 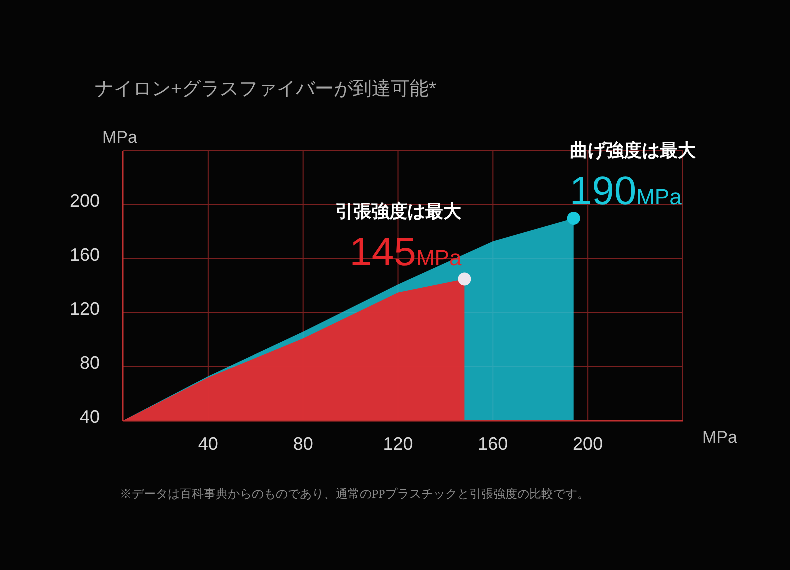 What do you see at coordinates (85, 309) in the screenshot?
I see `y-tick-label: 120` at bounding box center [85, 309].